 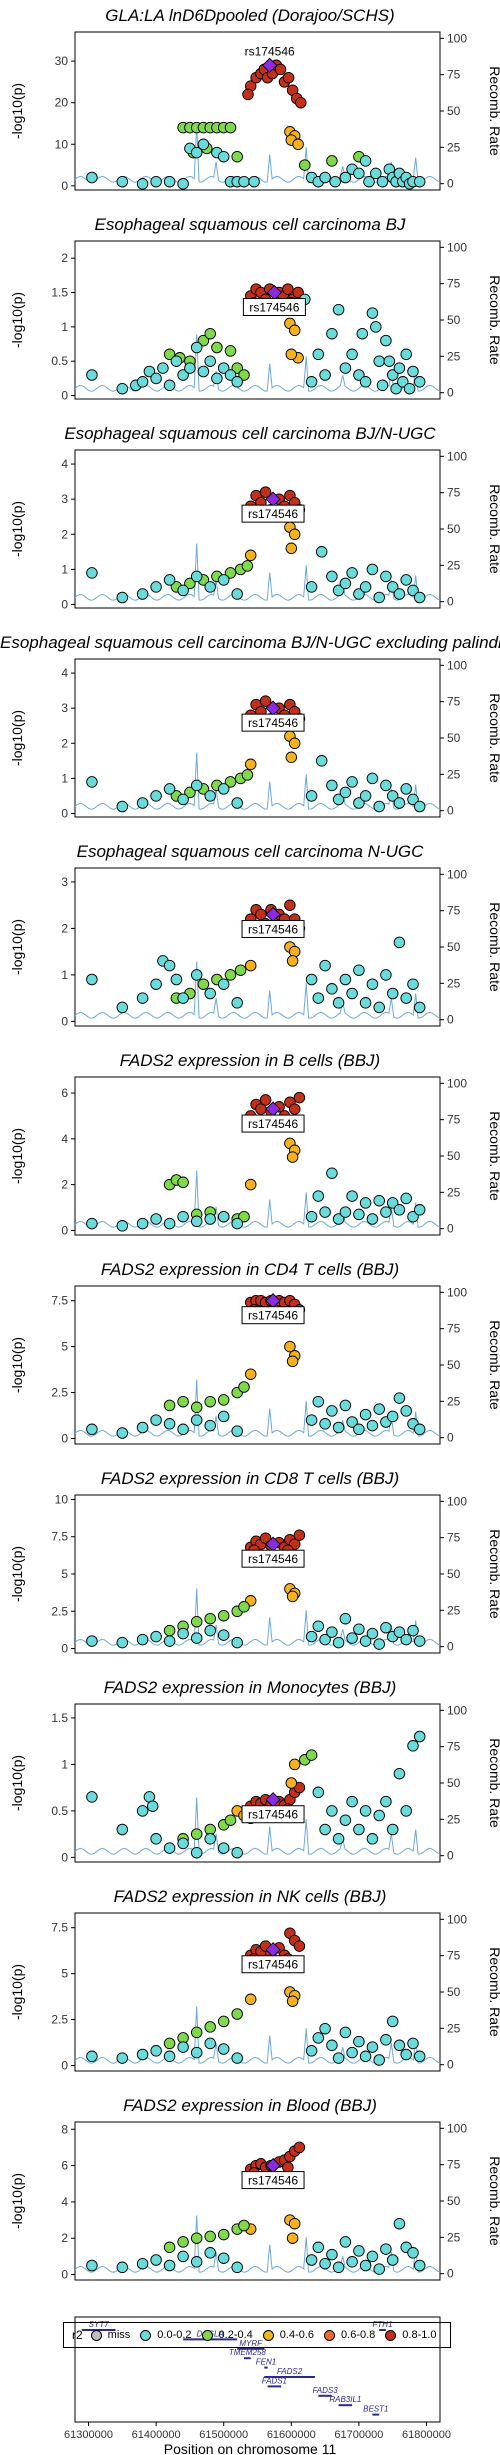 What do you see at coordinates (59, 1301) in the screenshot?
I see `y-tick-label: 7.5` at bounding box center [59, 1301].